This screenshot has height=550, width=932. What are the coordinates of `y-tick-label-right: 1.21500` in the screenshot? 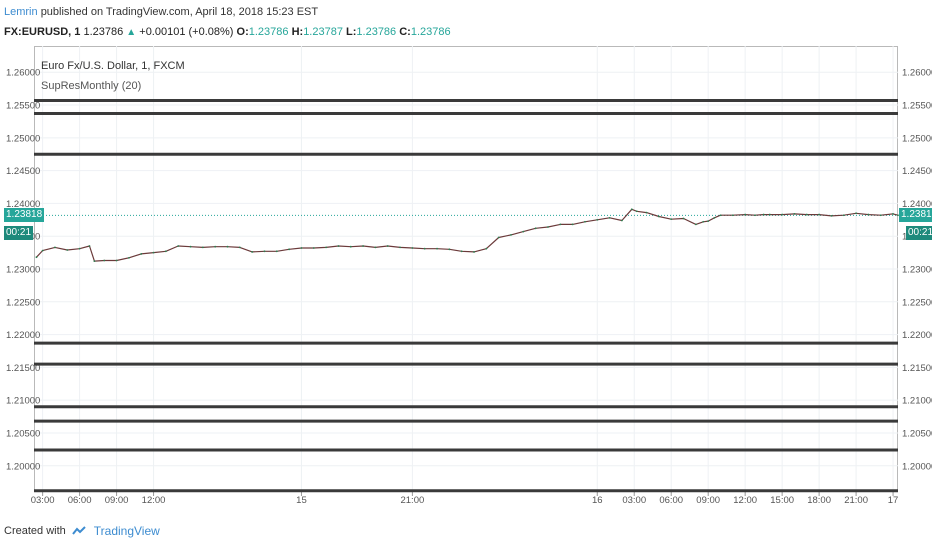 It's located at (917, 368).